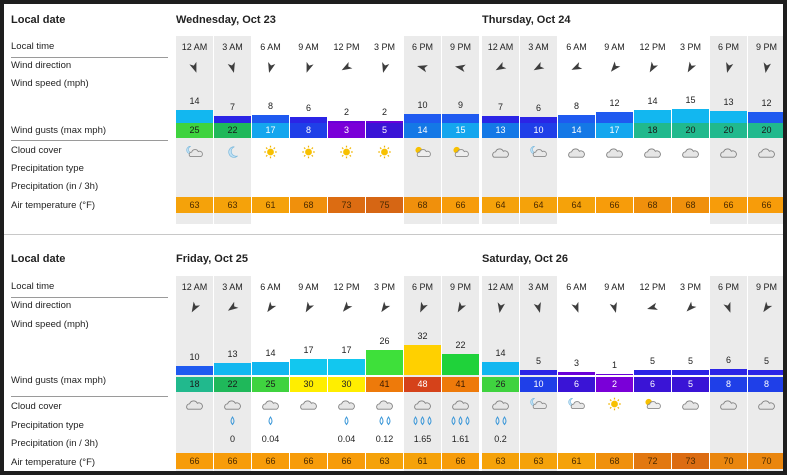 The image size is (787, 475). What do you see at coordinates (500, 422) in the screenshot?
I see `drops-2-icon` at bounding box center [500, 422].